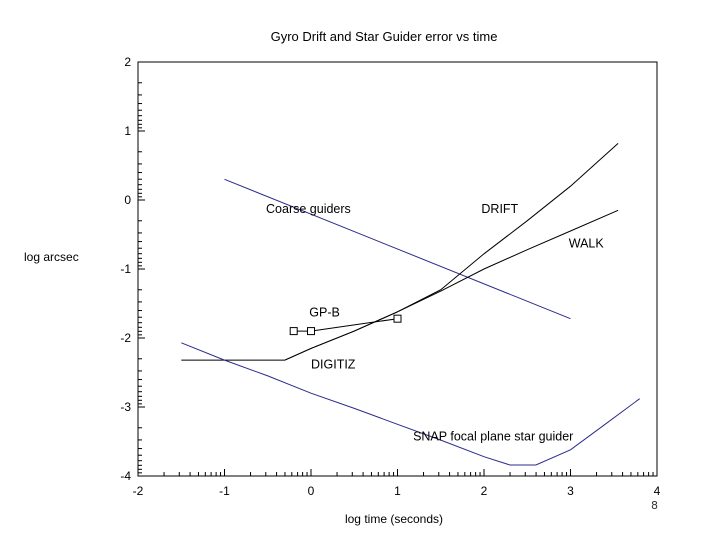  What do you see at coordinates (394, 519) in the screenshot?
I see `x-axis-label: log time (seconds)` at bounding box center [394, 519].